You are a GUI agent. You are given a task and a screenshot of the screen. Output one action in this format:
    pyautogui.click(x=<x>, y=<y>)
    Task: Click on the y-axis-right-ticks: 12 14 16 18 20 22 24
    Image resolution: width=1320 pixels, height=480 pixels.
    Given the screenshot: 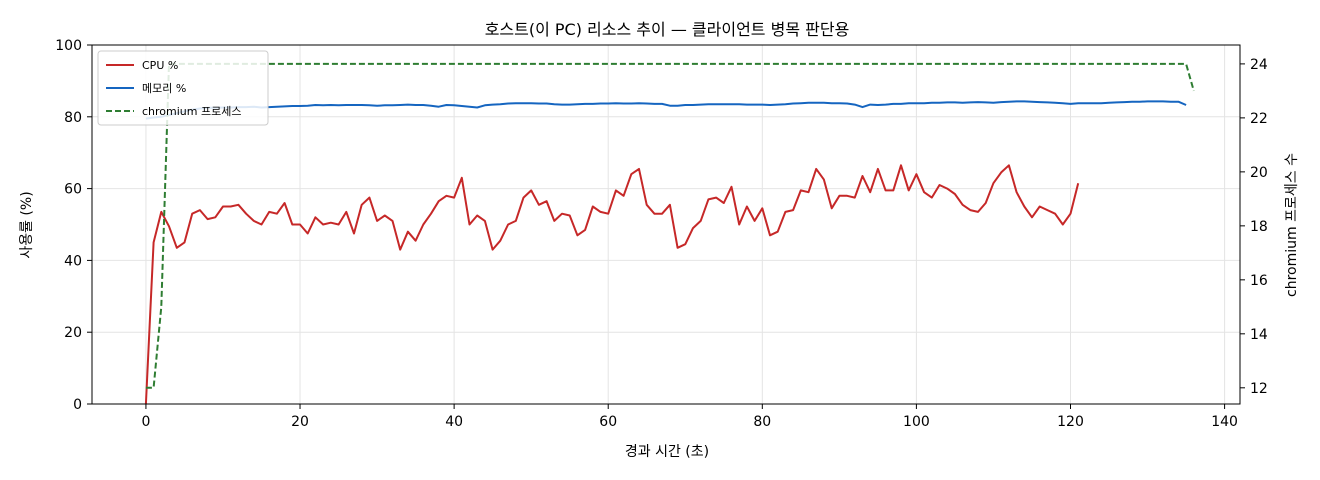 What is the action you would take?
    pyautogui.click(x=1254, y=227)
    